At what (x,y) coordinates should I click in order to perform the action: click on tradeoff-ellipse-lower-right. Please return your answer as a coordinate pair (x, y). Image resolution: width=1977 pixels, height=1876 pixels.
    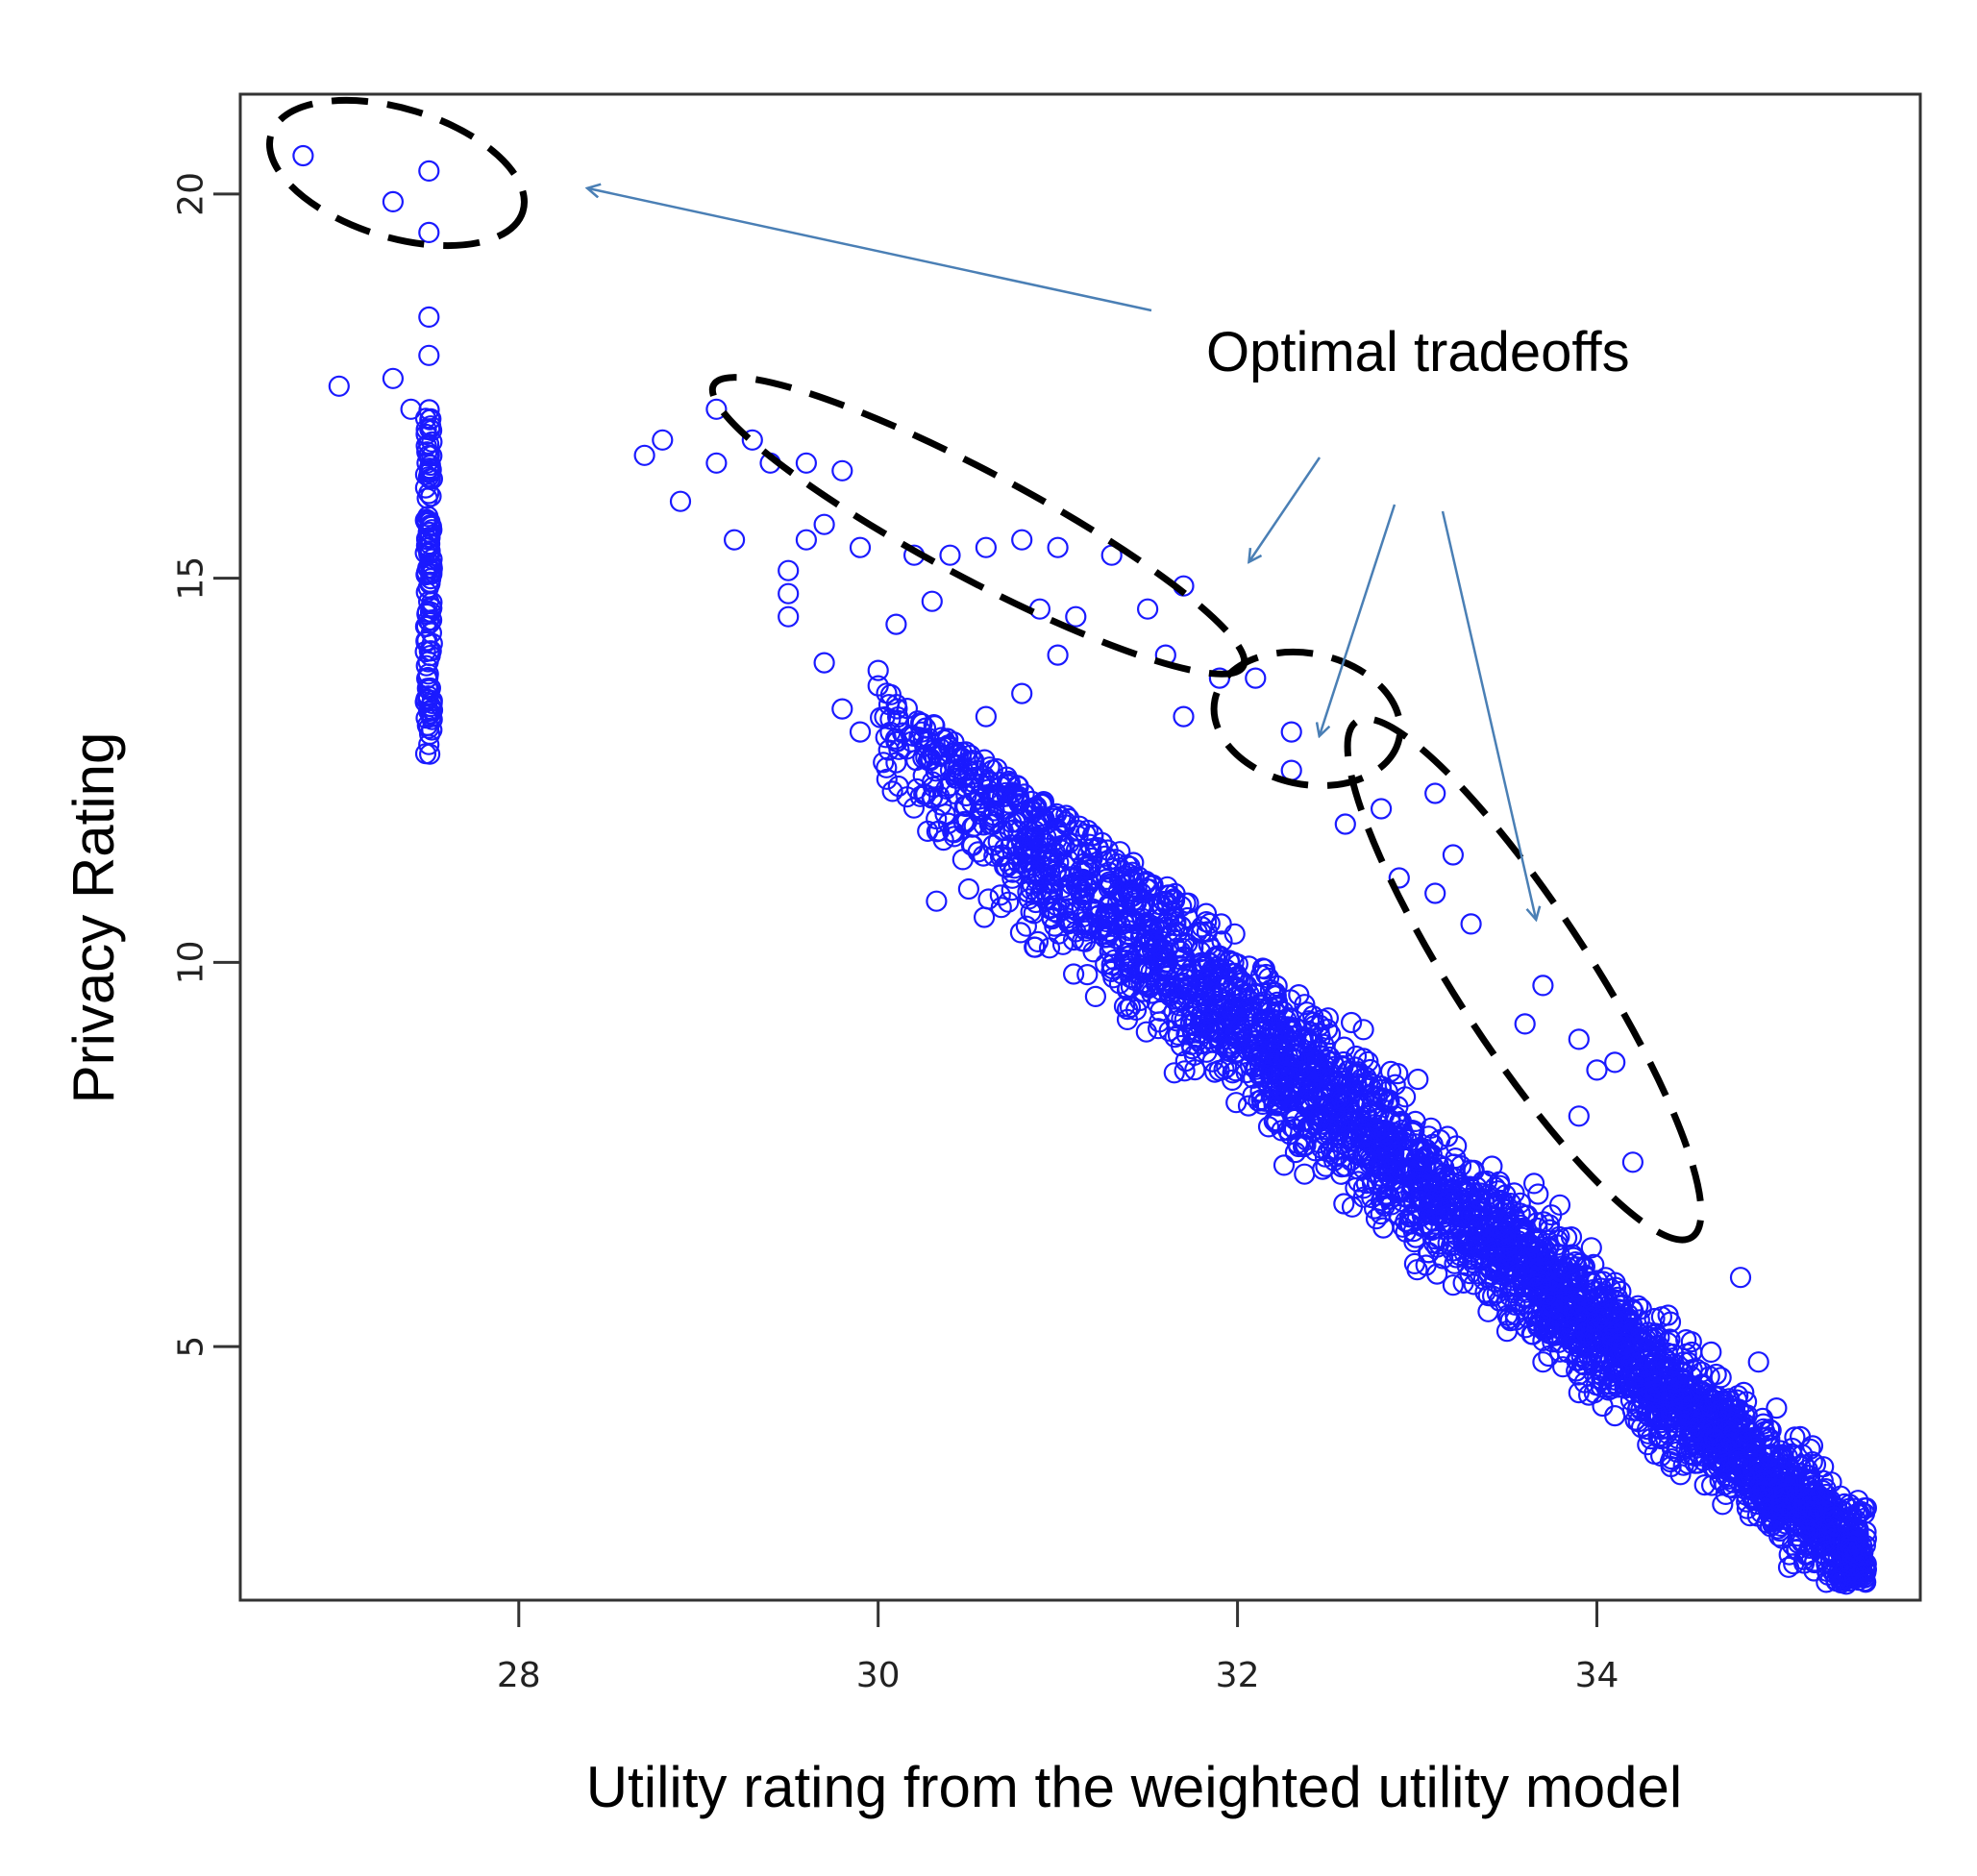
    Looking at the image, I should click on (1524, 980).